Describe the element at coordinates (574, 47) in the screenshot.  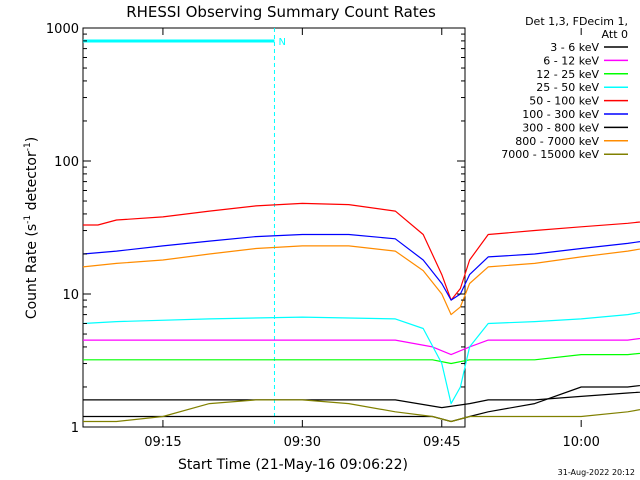
I see `legend-label-0: 3 - 6 keV` at that location.